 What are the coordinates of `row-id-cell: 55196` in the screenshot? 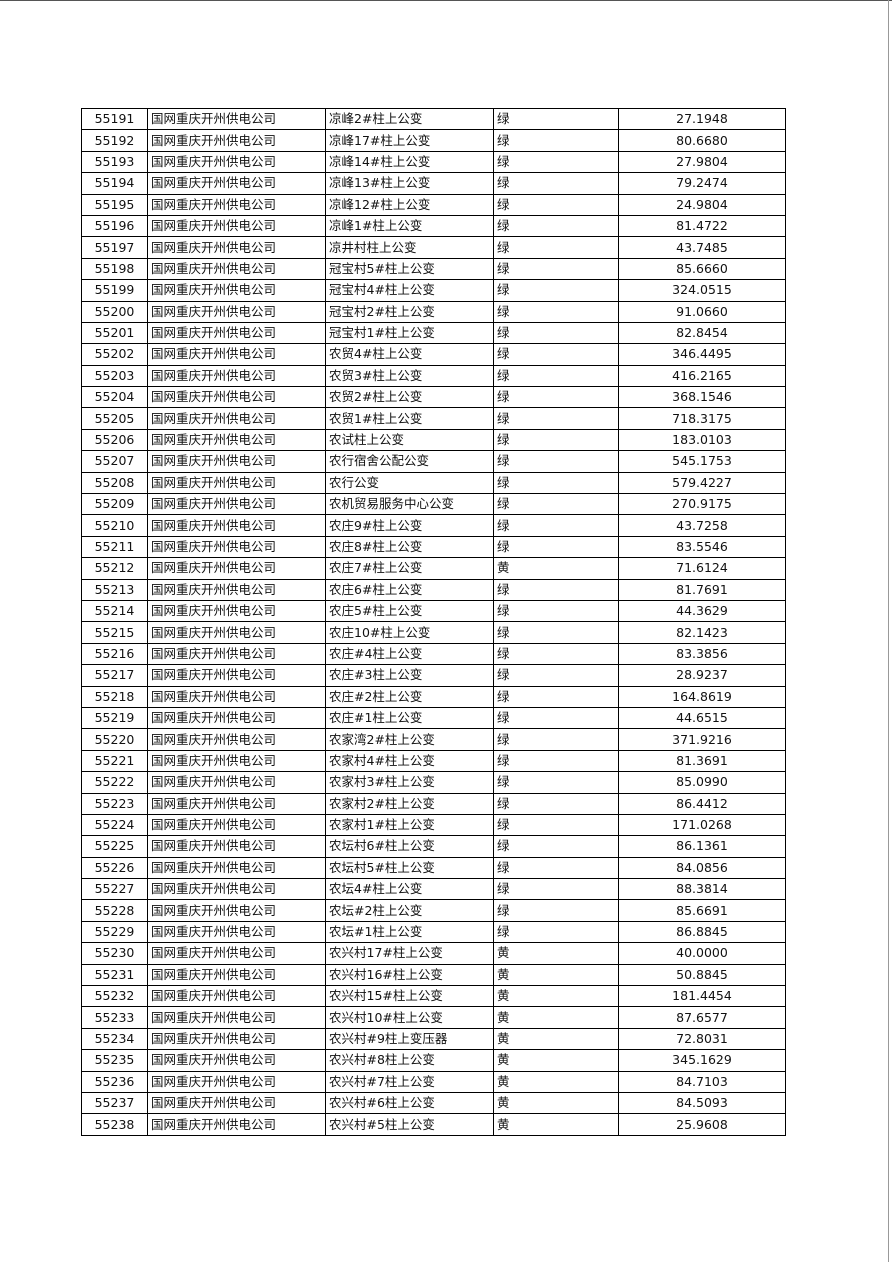 It's located at (114, 226).